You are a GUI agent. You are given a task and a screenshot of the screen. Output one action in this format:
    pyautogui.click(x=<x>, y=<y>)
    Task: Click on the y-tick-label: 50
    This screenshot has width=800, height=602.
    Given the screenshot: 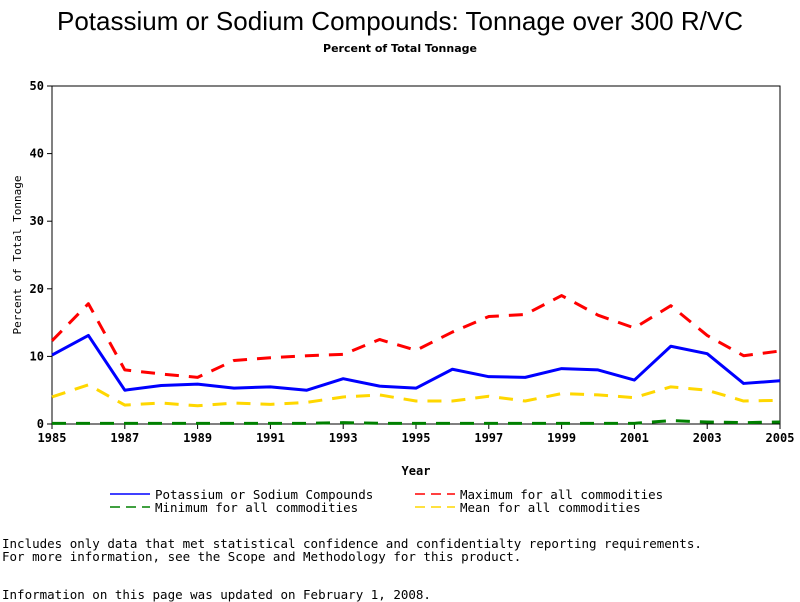 What is the action you would take?
    pyautogui.click(x=37, y=86)
    